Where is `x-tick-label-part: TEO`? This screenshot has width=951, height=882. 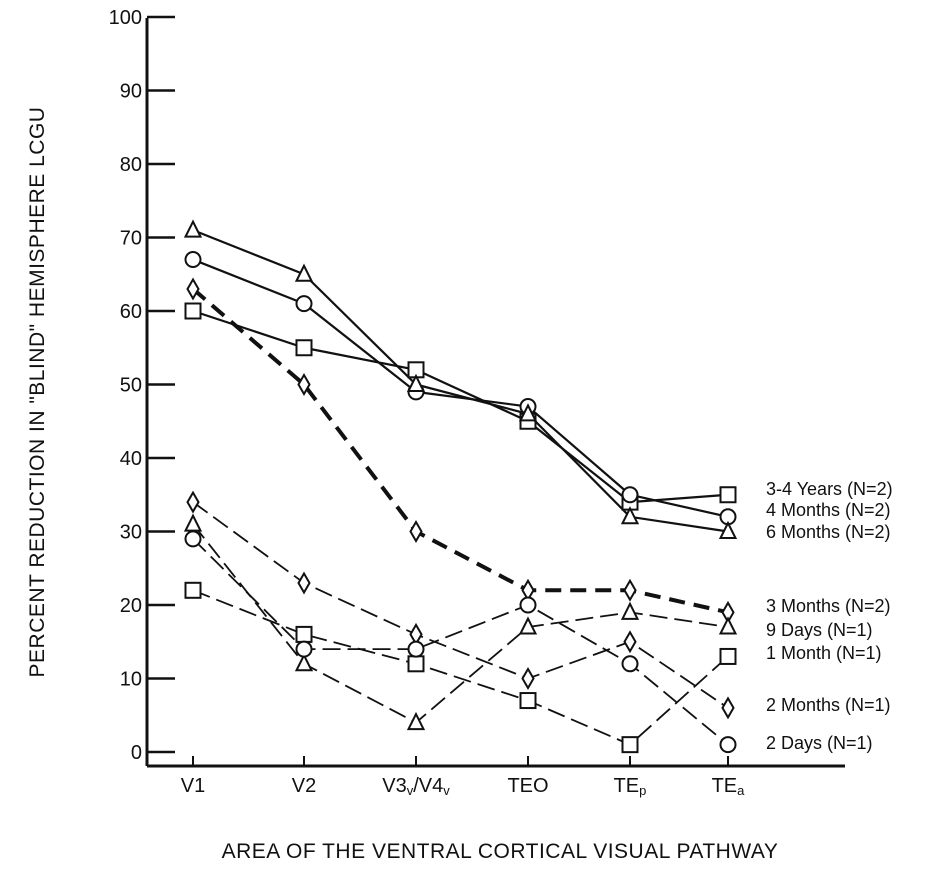
x-tick-label-part: TEO is located at coordinates (527, 786).